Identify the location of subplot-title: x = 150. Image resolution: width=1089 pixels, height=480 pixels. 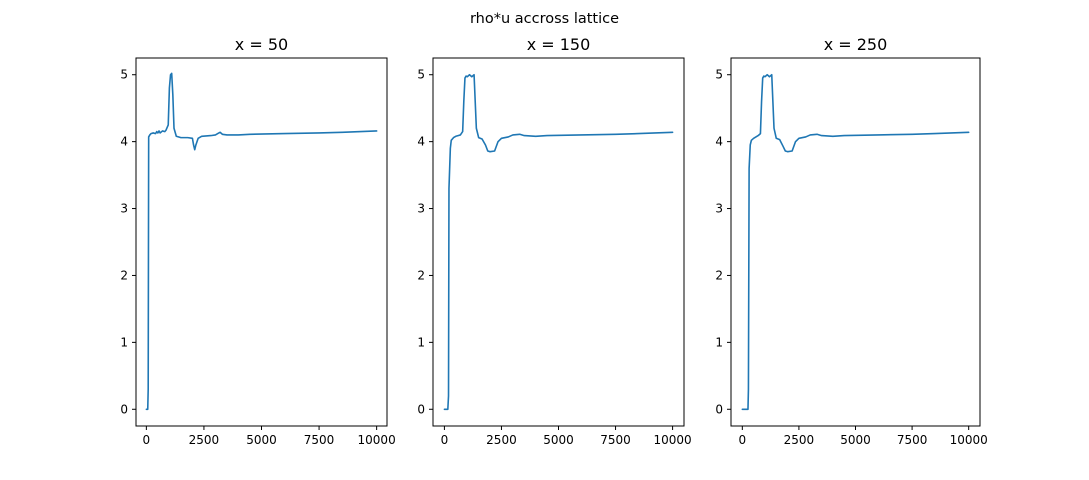
(559, 44).